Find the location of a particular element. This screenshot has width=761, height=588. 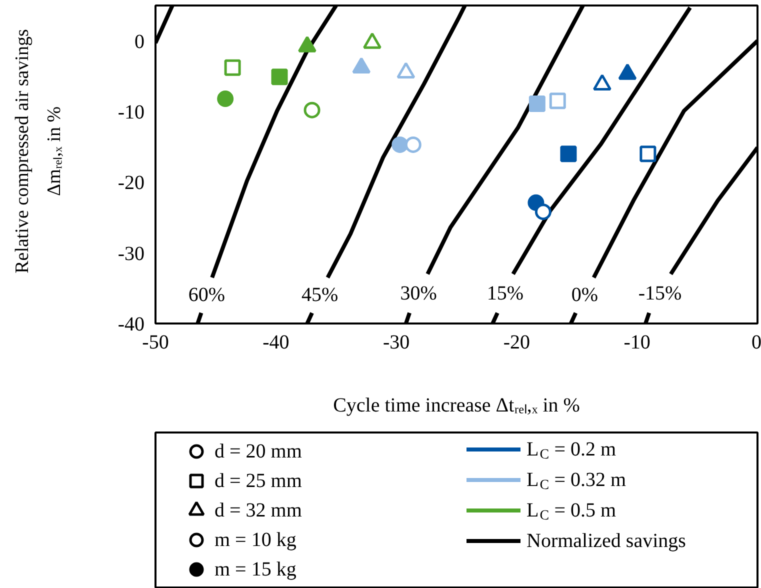

annotation: 60% is located at coordinates (207, 295).